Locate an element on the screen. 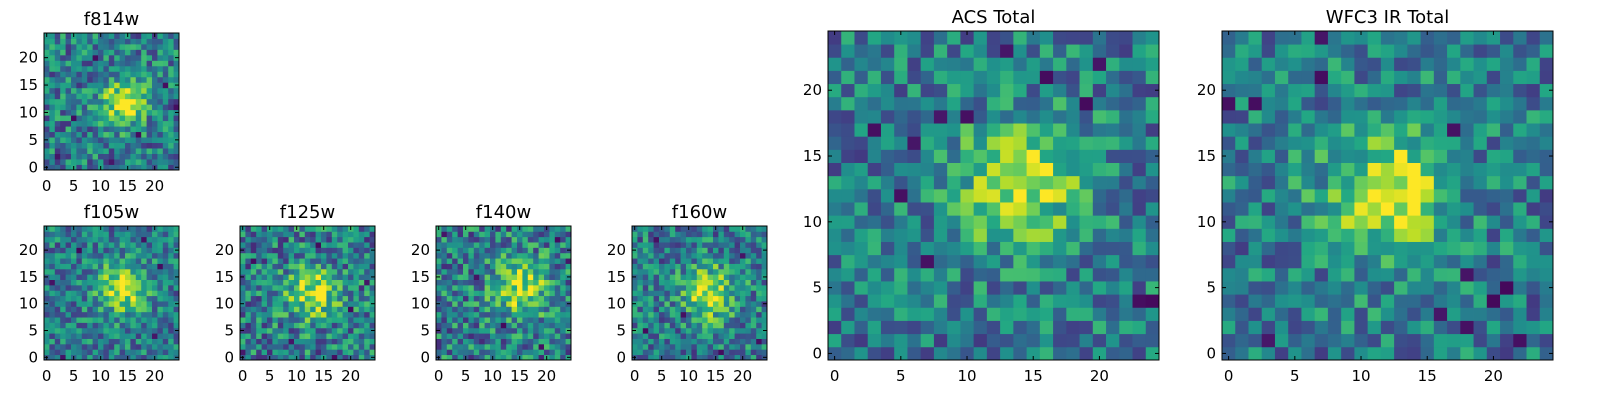  y-tick-label: 15 is located at coordinates (616, 277).